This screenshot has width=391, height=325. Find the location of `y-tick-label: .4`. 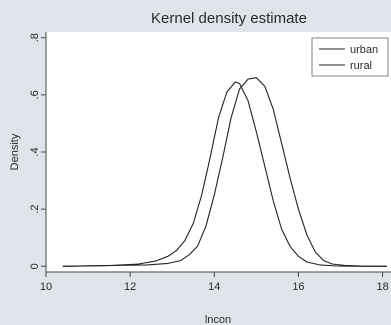

y-tick-label: .4 is located at coordinates (35, 151).